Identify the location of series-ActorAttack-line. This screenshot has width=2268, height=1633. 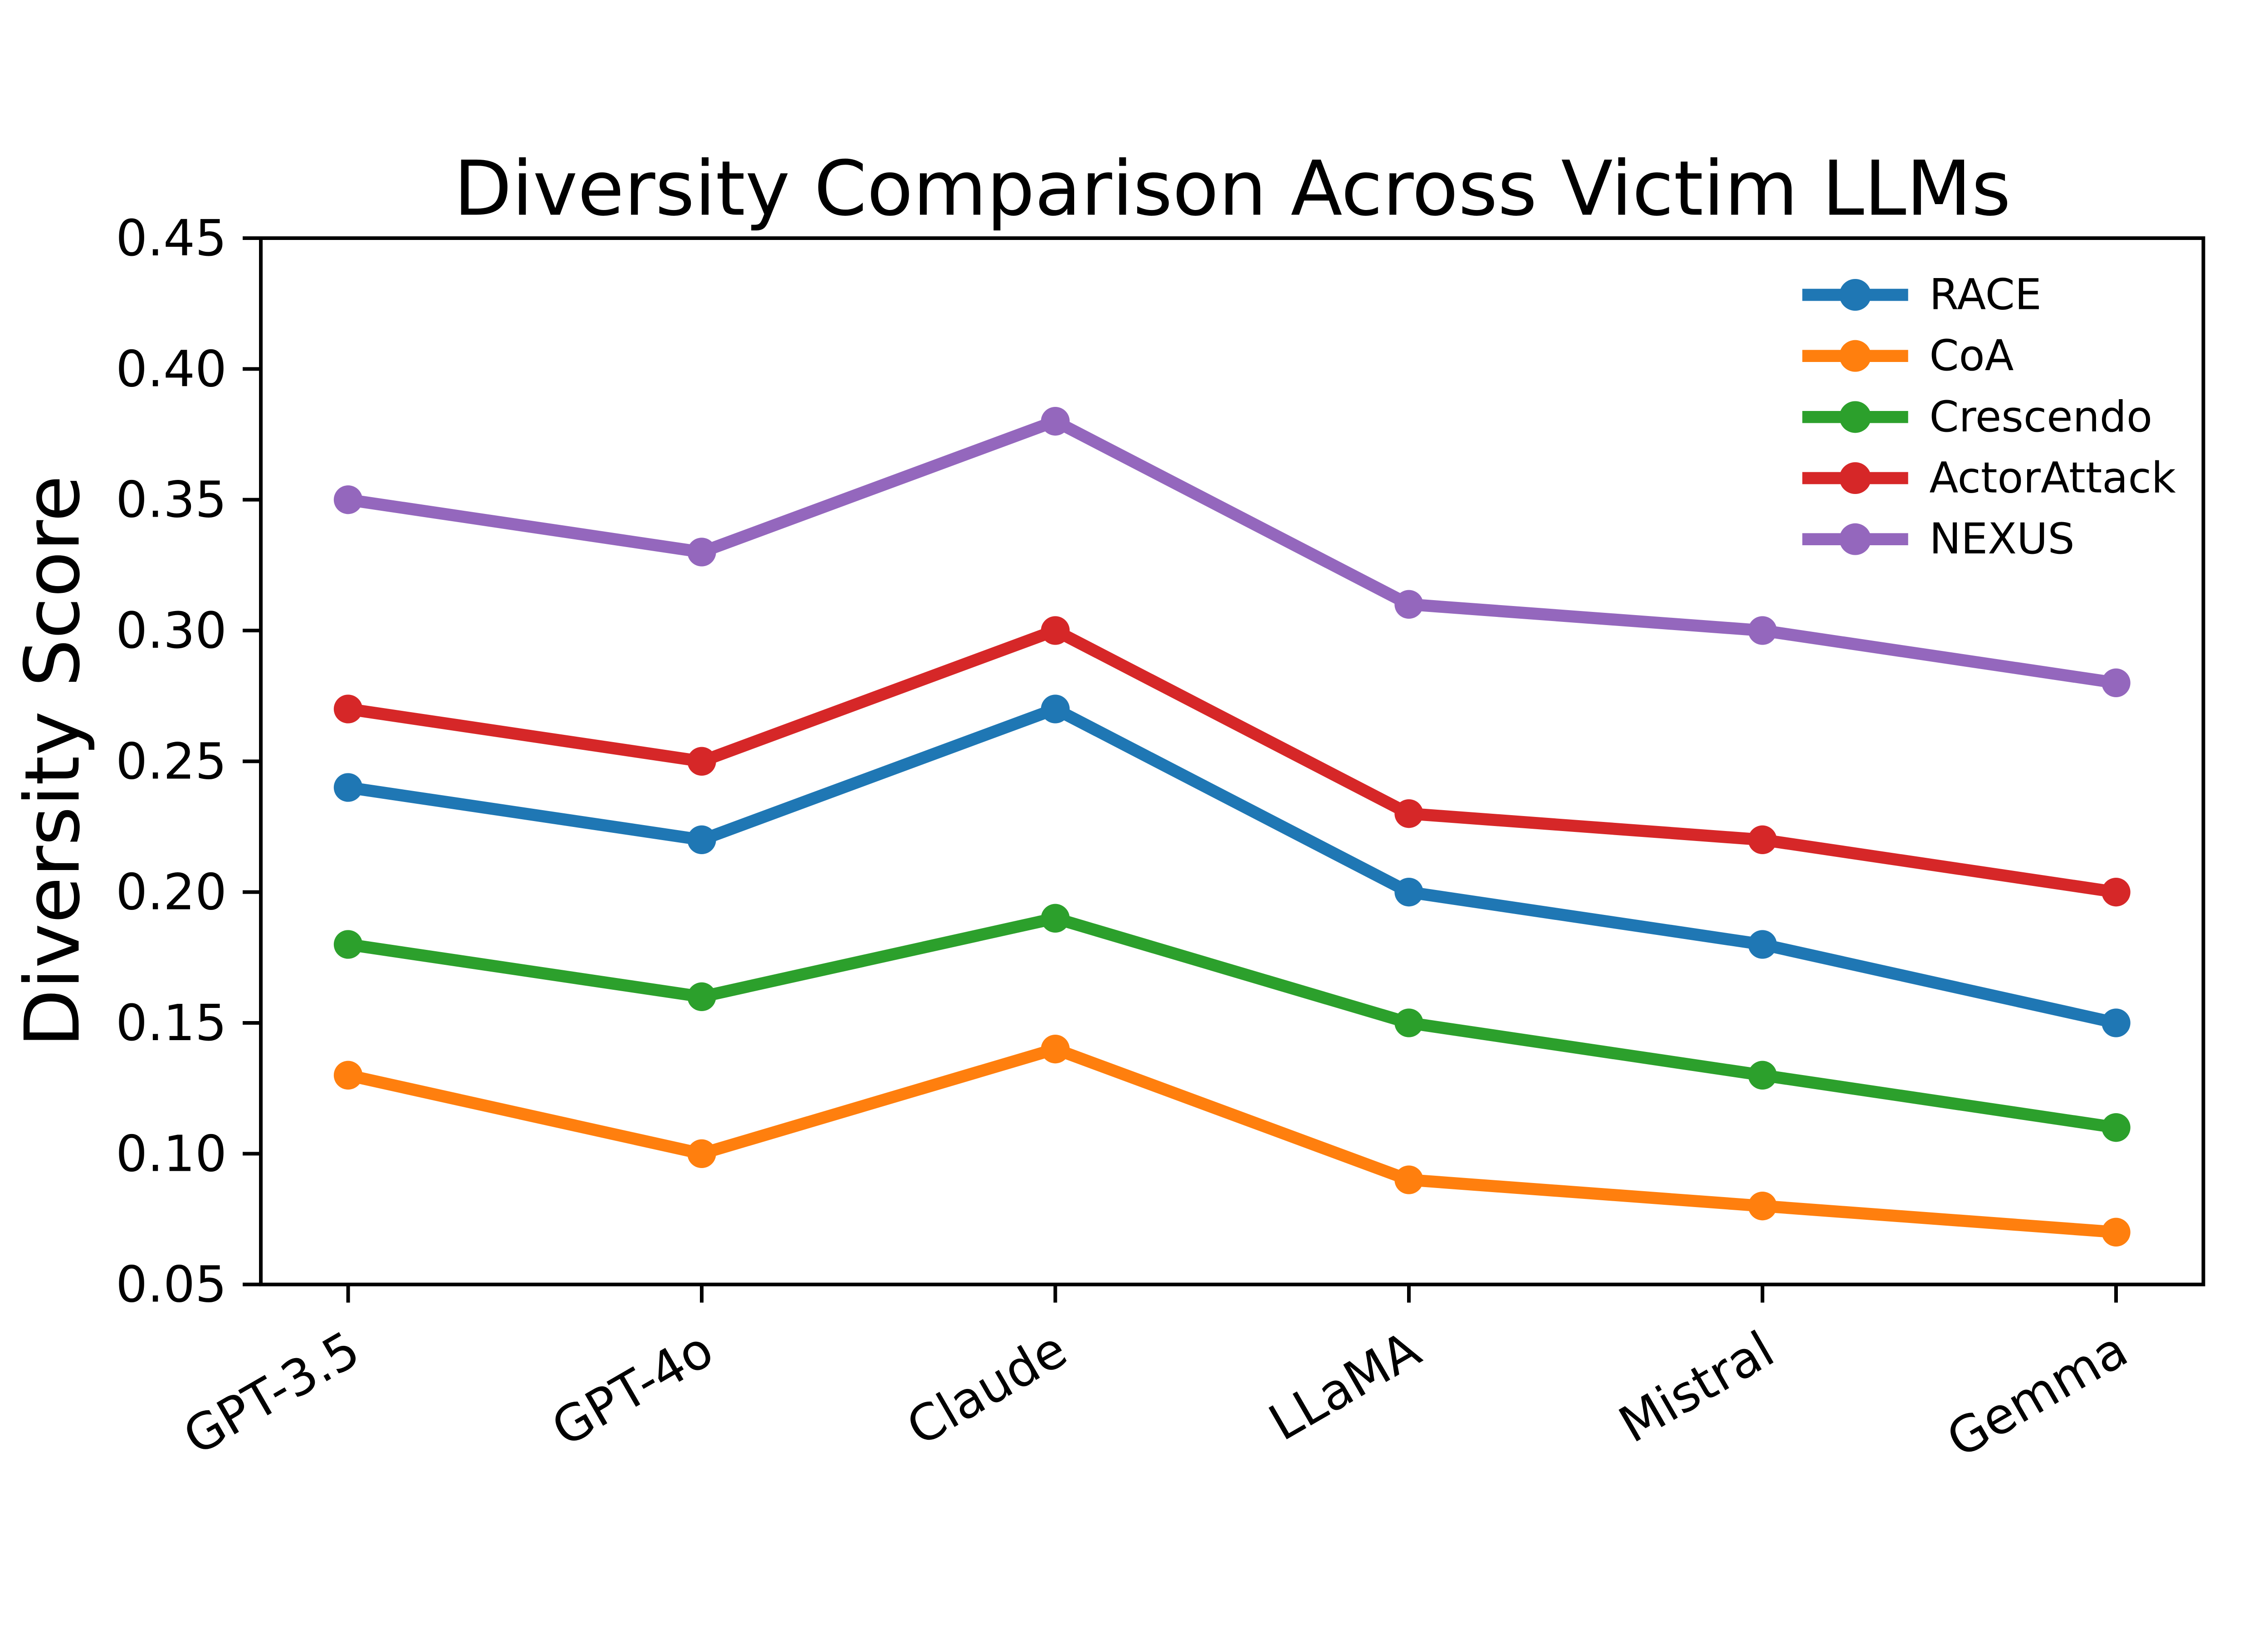
(1232, 761).